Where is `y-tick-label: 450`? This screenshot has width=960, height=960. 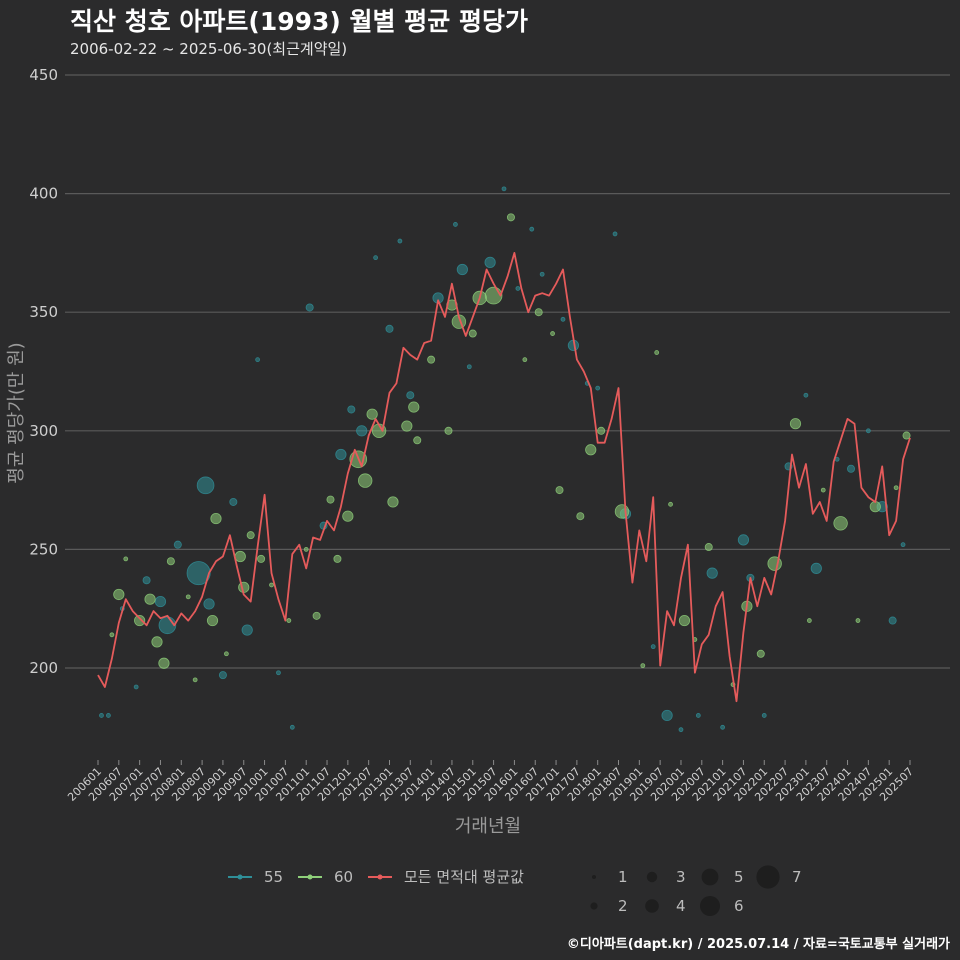
y-tick-label: 450 is located at coordinates (43, 75).